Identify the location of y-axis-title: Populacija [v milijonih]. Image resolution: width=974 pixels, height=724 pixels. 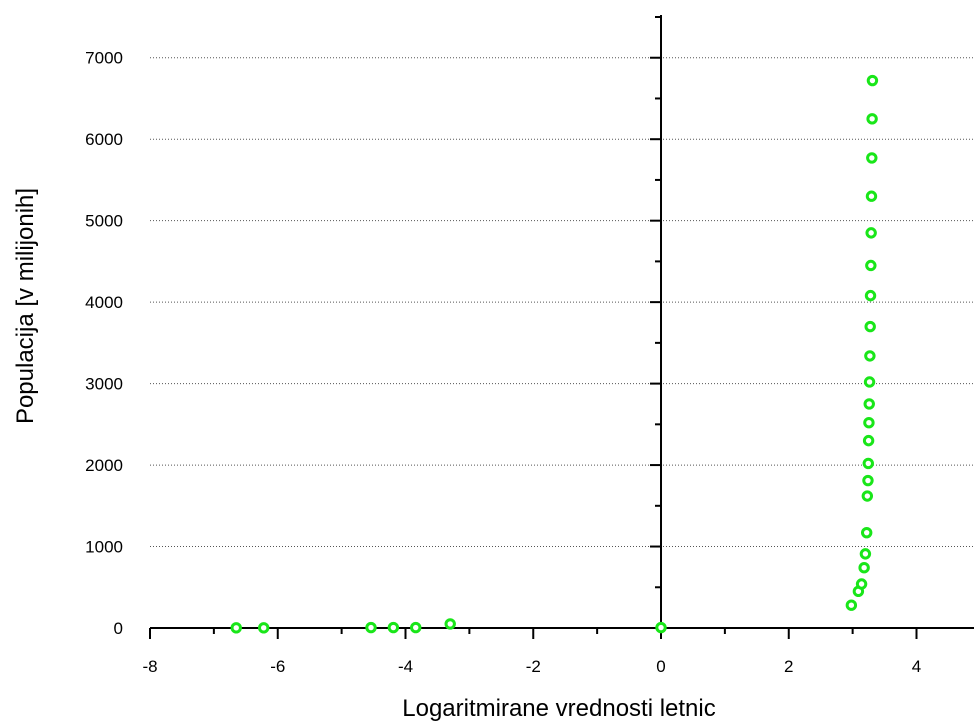
(25, 306).